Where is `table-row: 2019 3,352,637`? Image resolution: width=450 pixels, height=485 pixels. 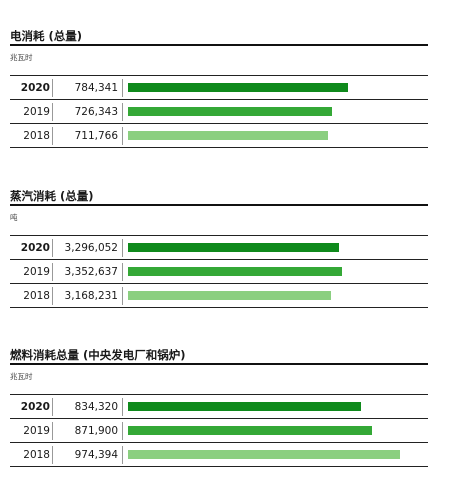
table-row: 2019 3,352,637 is located at coordinates (219, 272).